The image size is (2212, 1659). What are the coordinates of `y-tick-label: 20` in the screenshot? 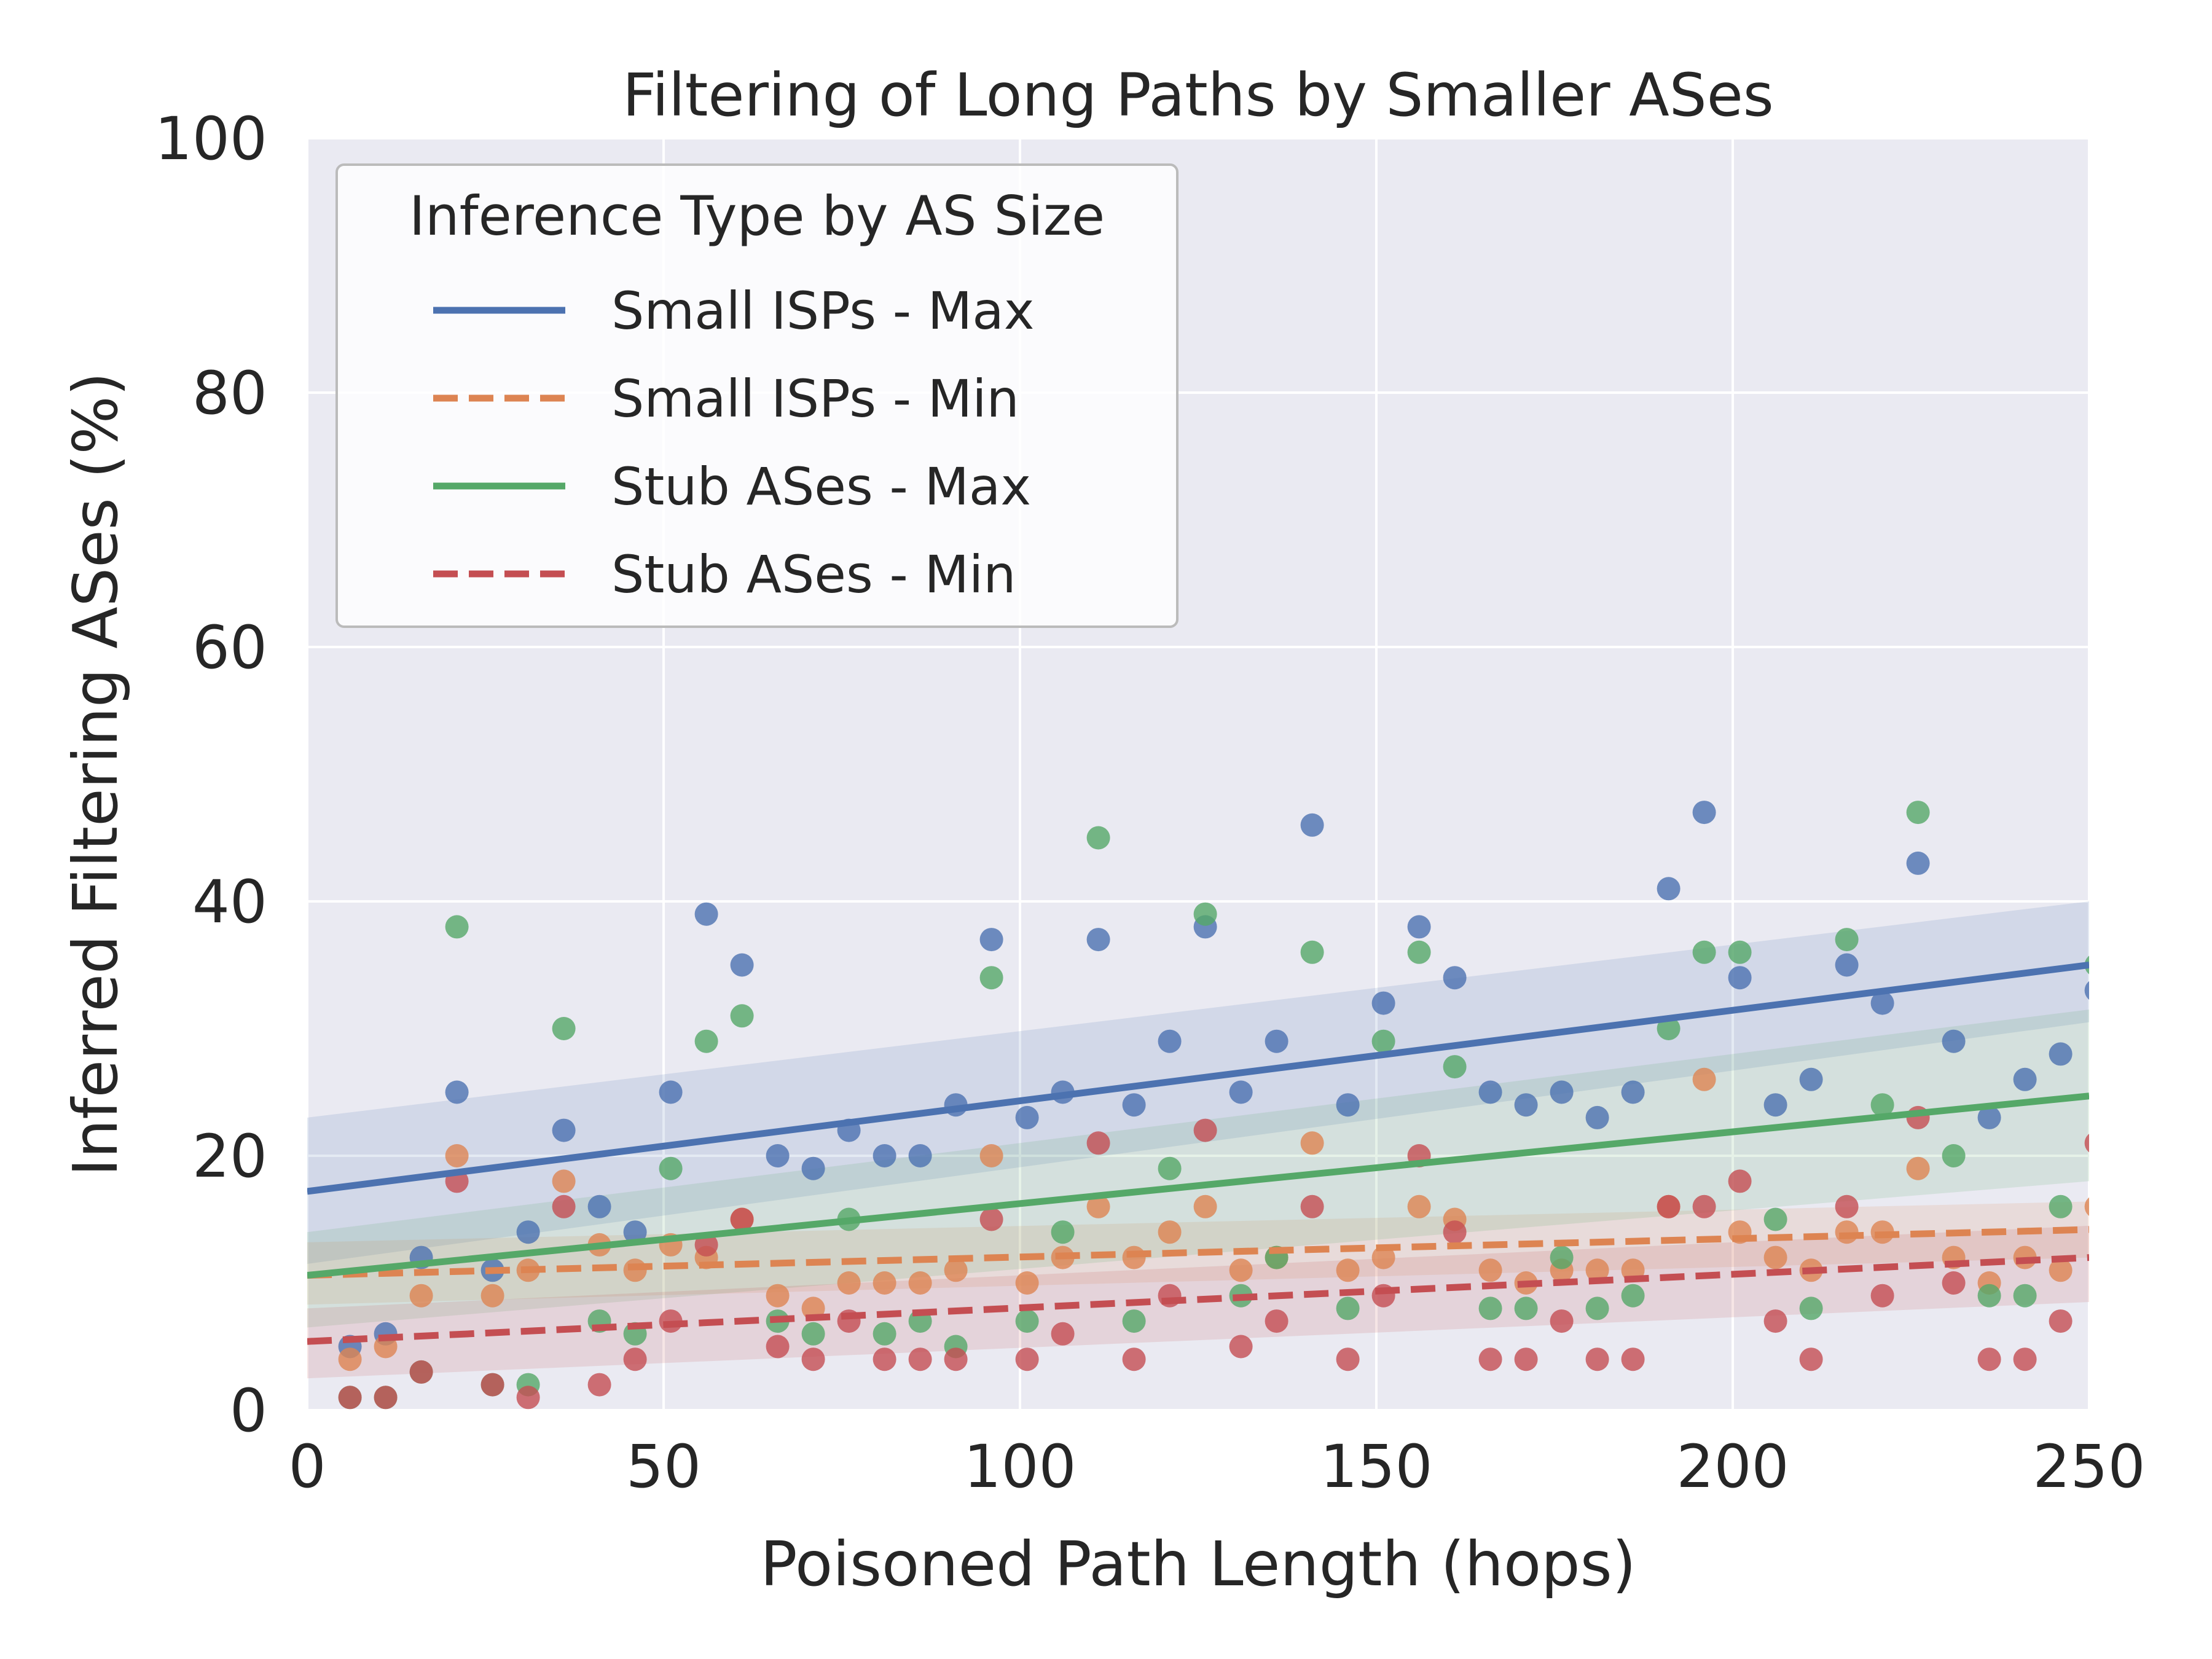 It's located at (229, 1156).